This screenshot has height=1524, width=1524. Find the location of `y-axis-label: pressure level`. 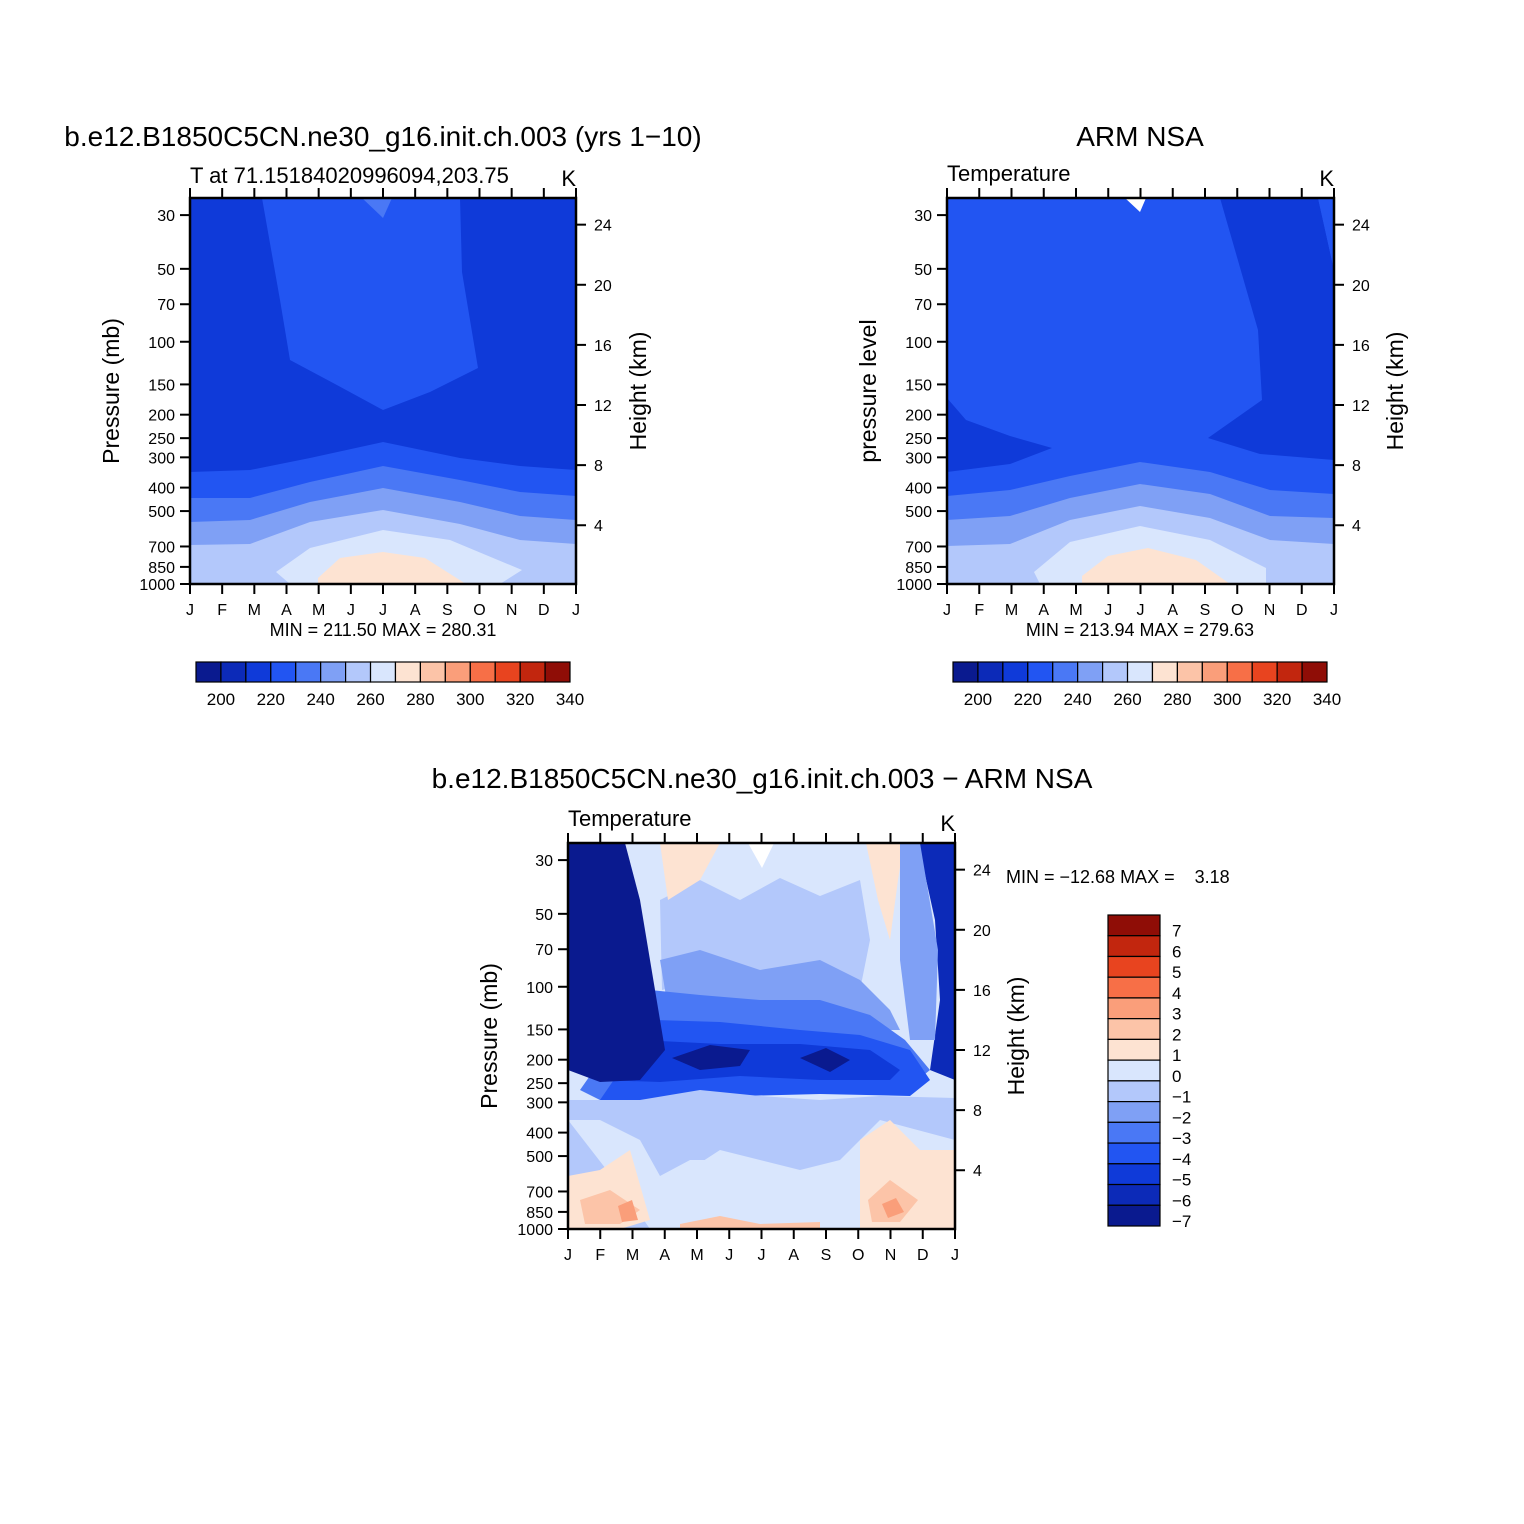

y-axis-label: pressure level is located at coordinates (868, 390).